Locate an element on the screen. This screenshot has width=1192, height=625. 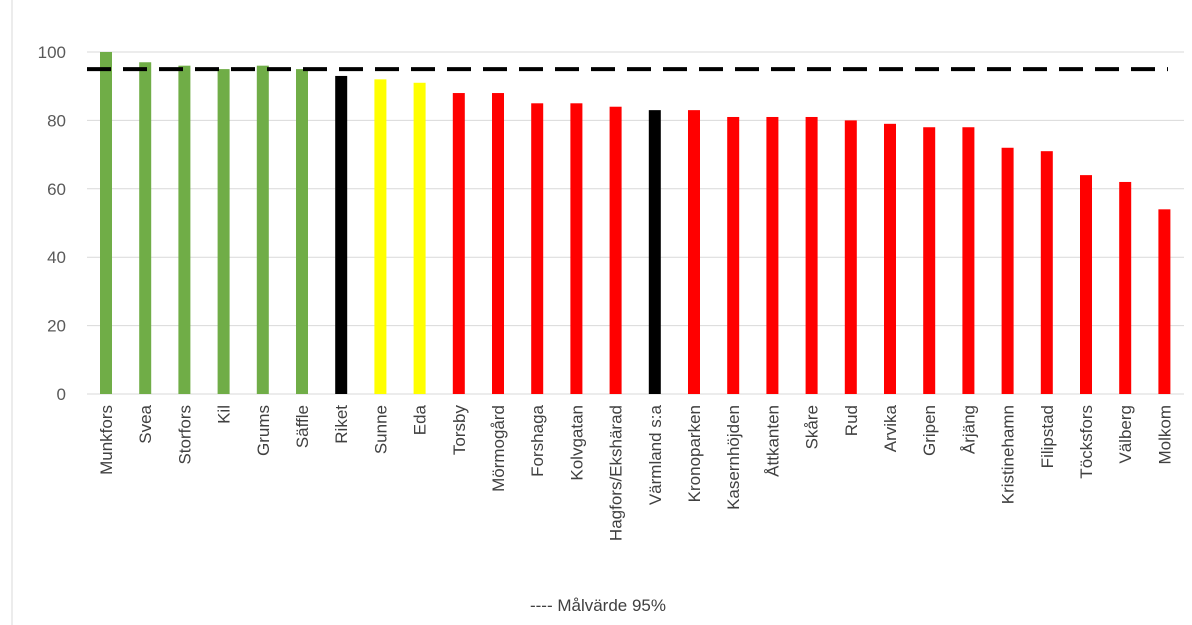
x-tick-label: Åttkanten is located at coordinates (772, 441).